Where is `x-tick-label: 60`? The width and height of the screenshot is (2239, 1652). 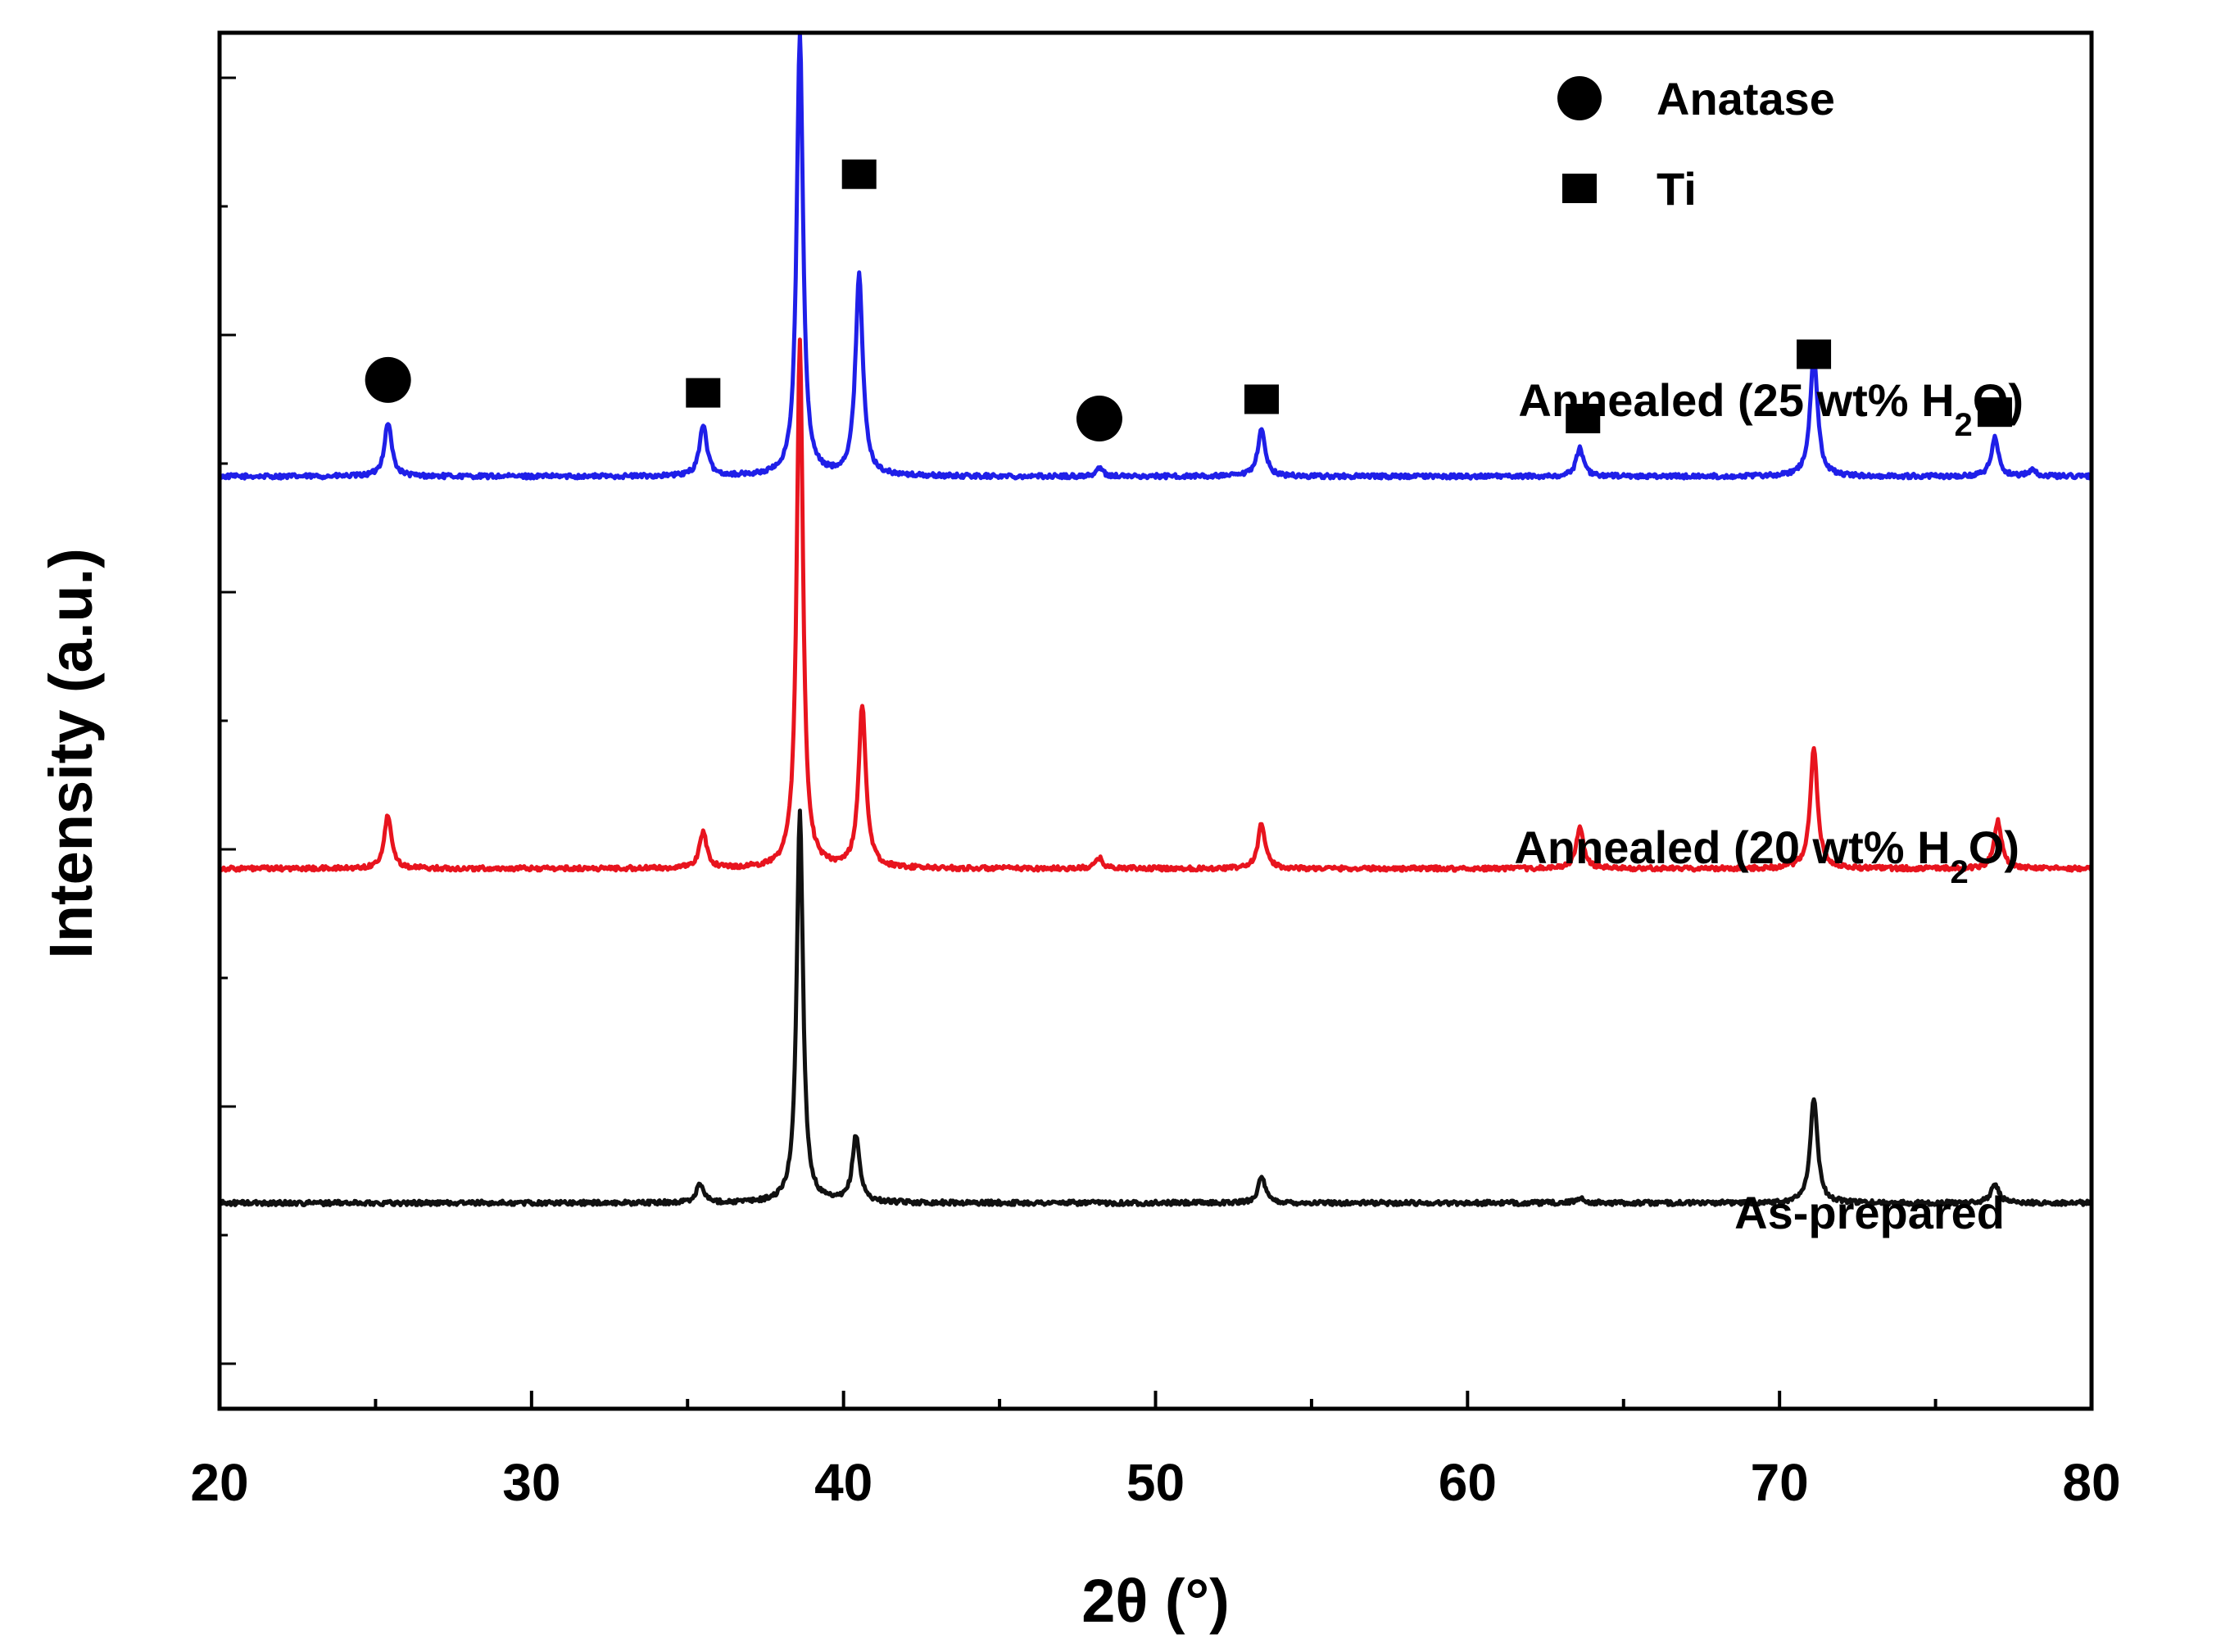 x-tick-label: 60 is located at coordinates (1468, 1482).